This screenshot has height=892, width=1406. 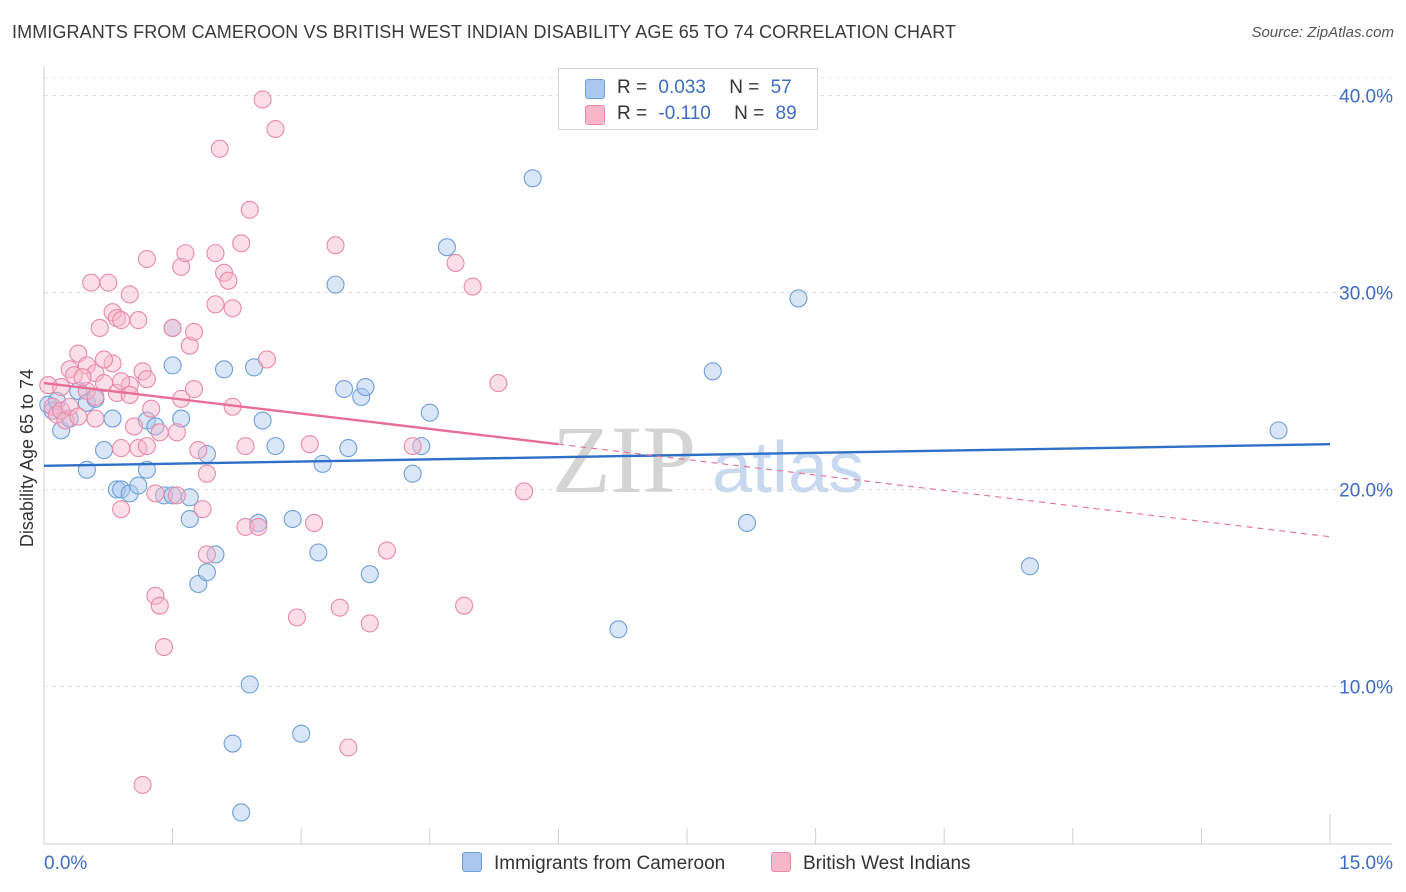 I want to click on y-tick-label: 10.0%, so click(x=1366, y=687).